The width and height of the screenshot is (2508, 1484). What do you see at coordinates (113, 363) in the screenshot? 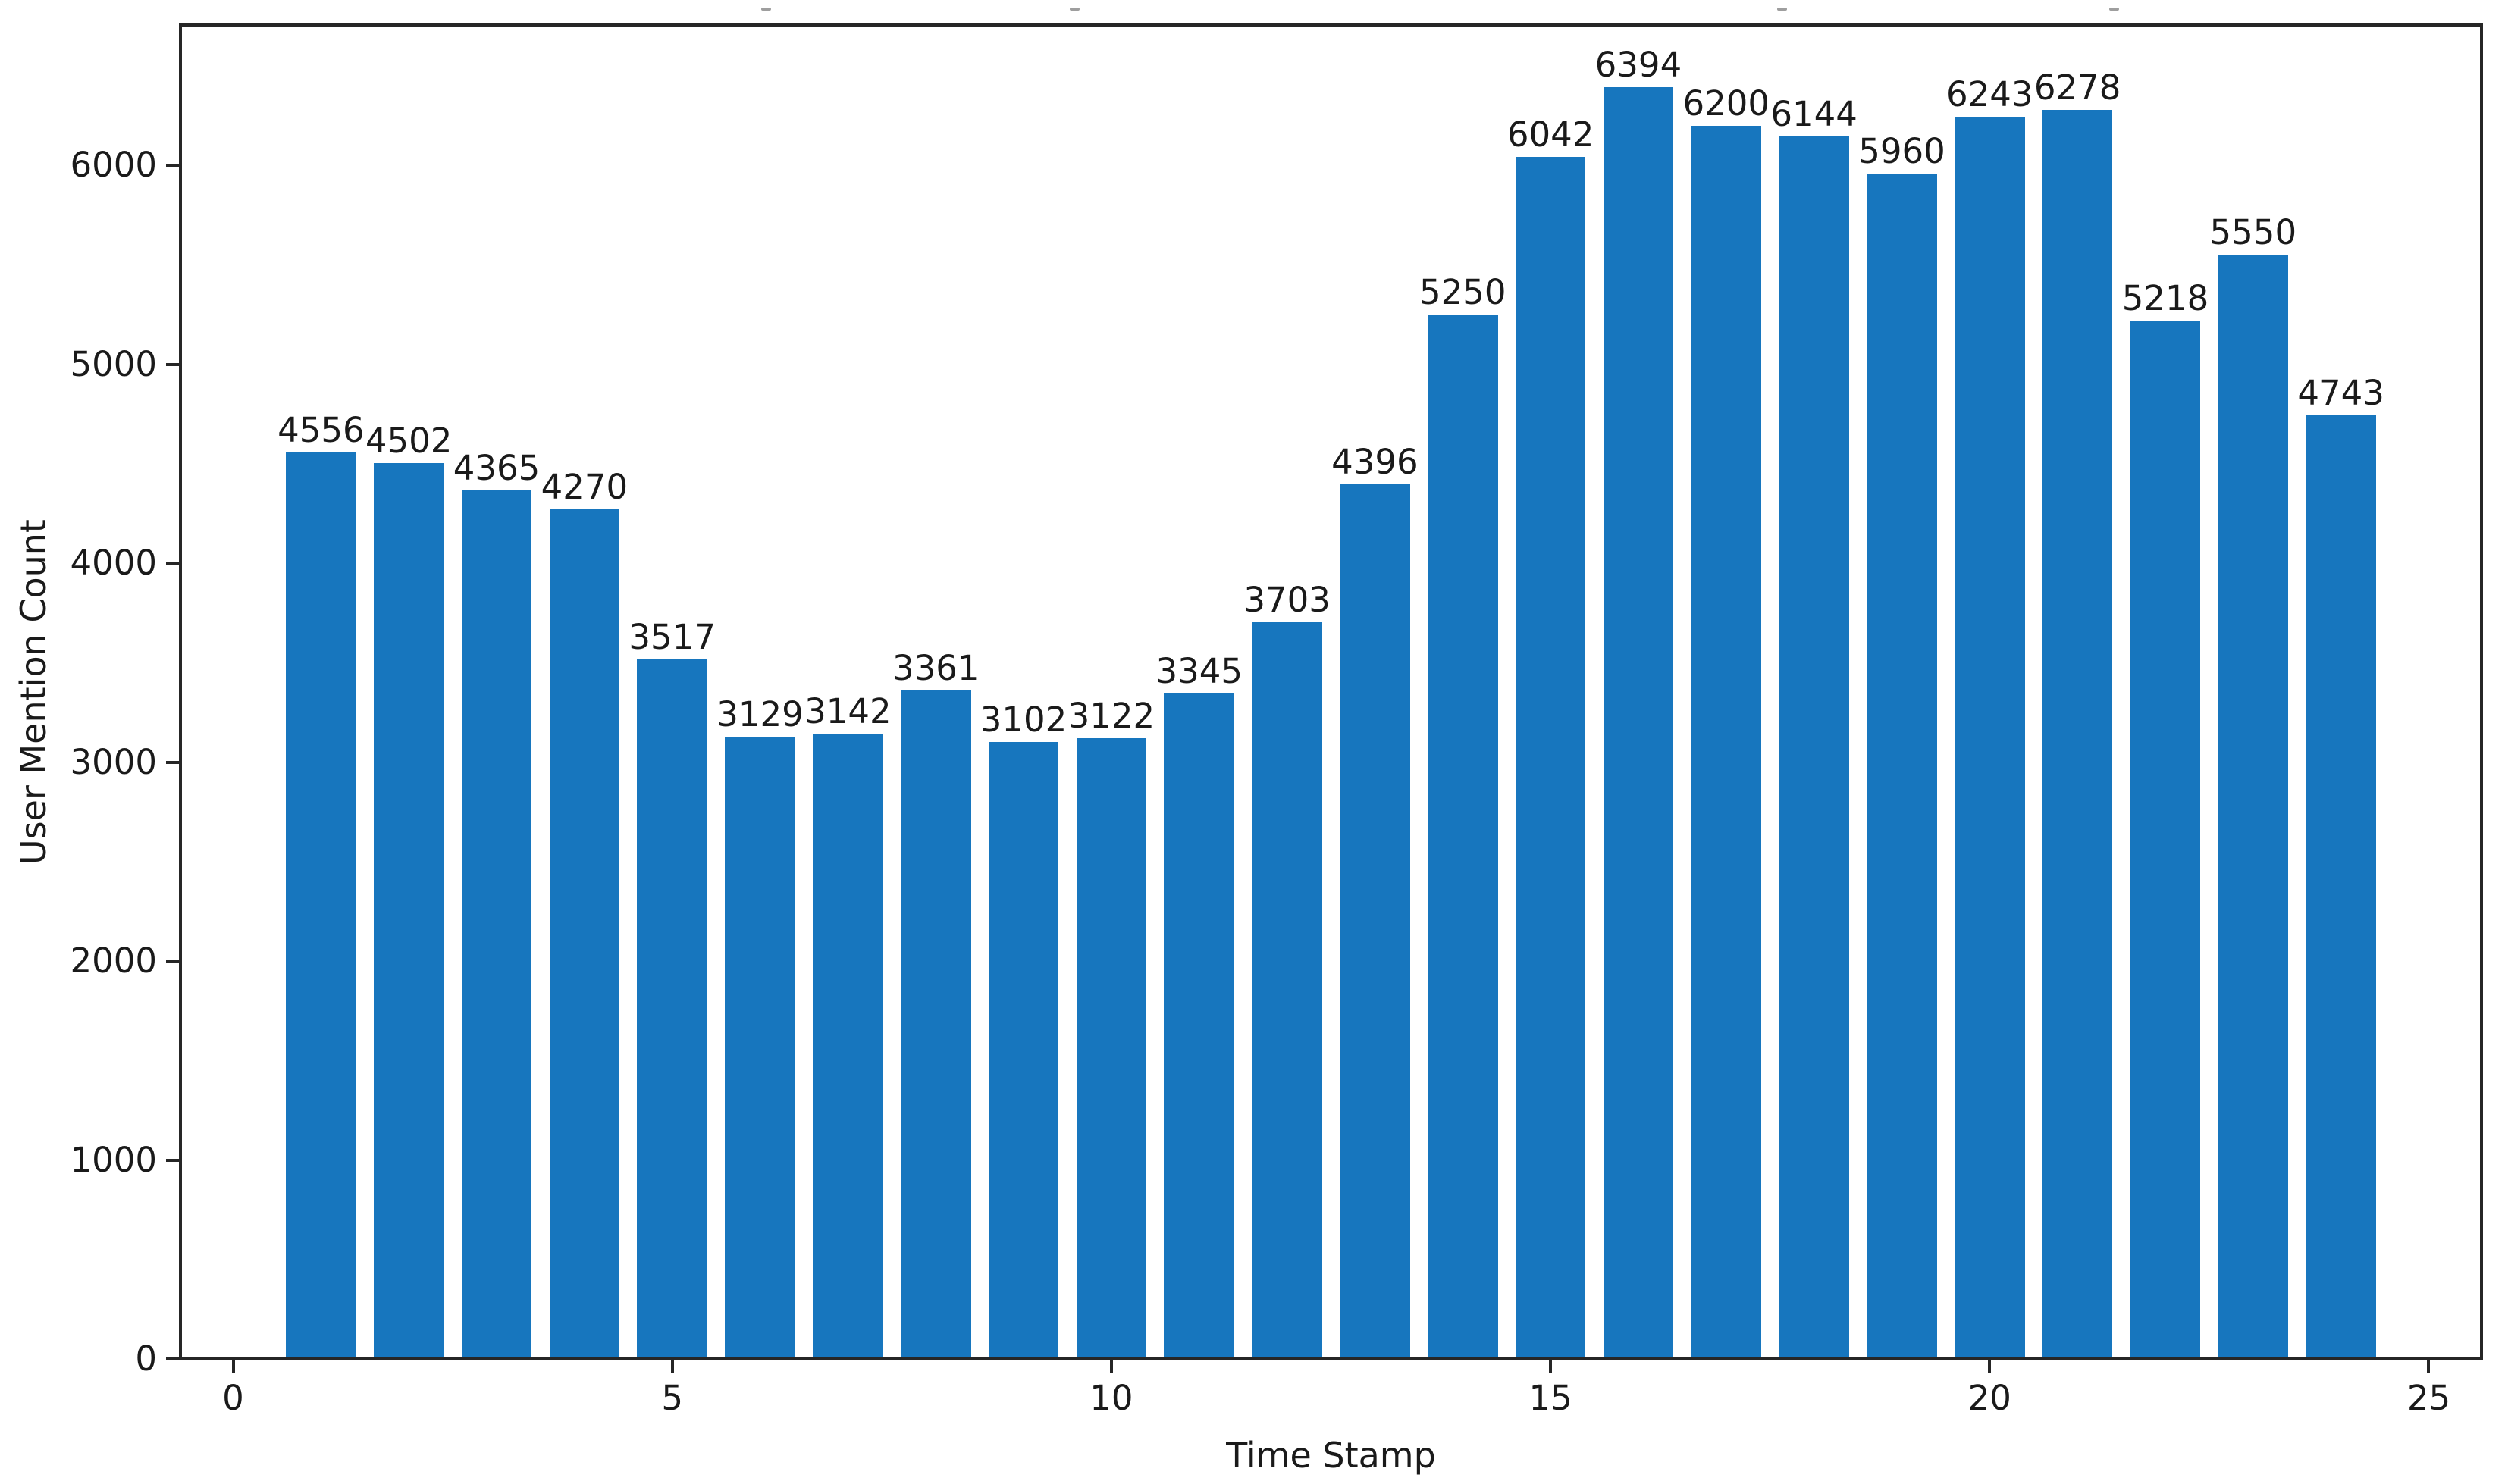
I see `y-tick-label: 5000` at bounding box center [113, 363].